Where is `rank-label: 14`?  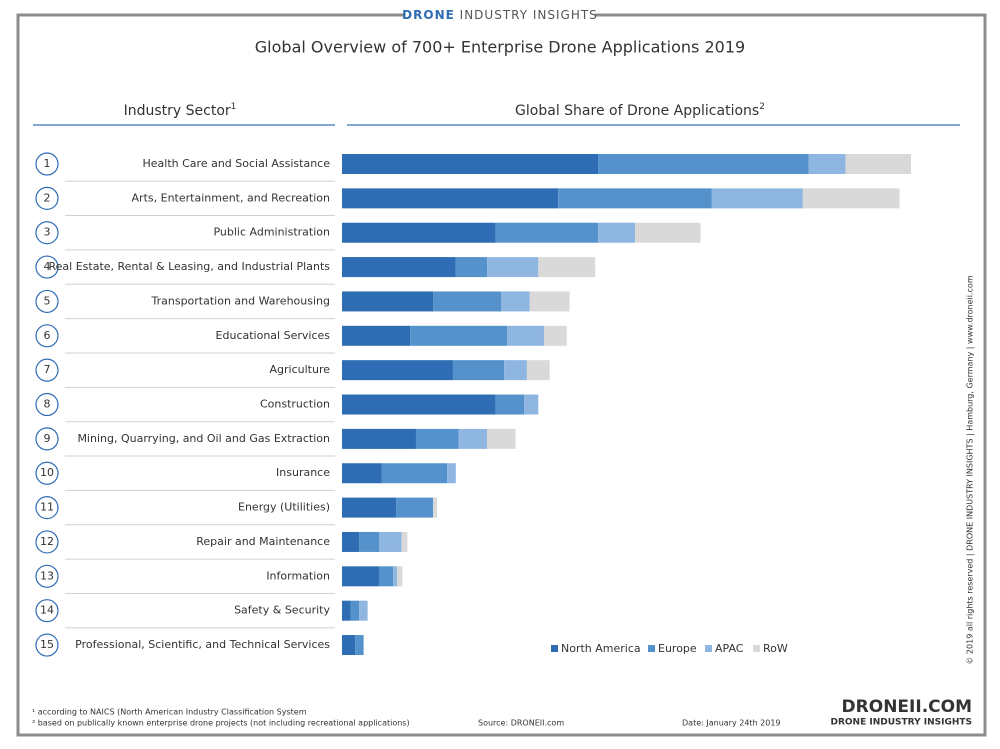
rank-label: 14 is located at coordinates (47, 610).